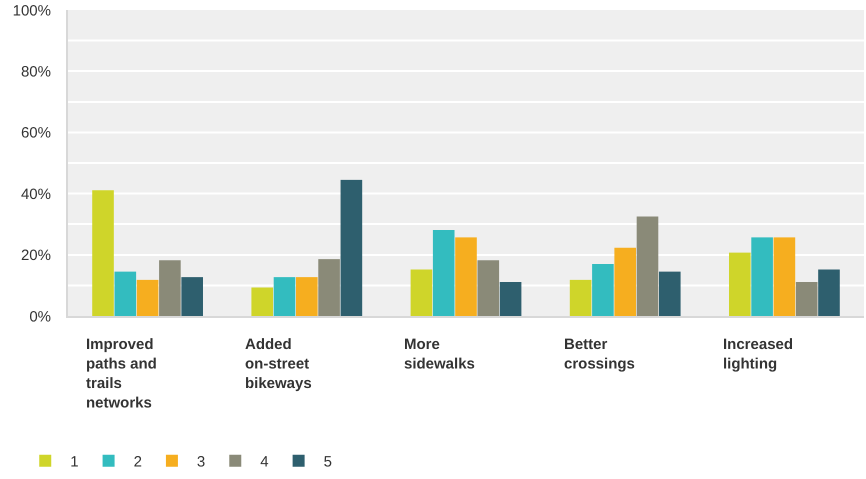 This screenshot has height=479, width=866. What do you see at coordinates (31, 11) in the screenshot?
I see `y-tick-label: 100%` at bounding box center [31, 11].